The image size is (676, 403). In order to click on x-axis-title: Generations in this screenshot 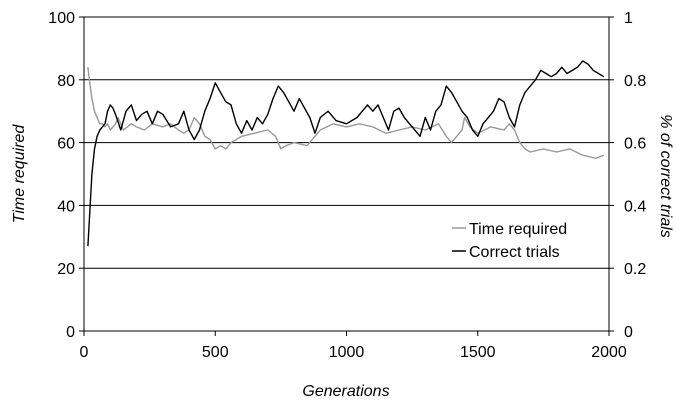, I will do `click(345, 391)`.